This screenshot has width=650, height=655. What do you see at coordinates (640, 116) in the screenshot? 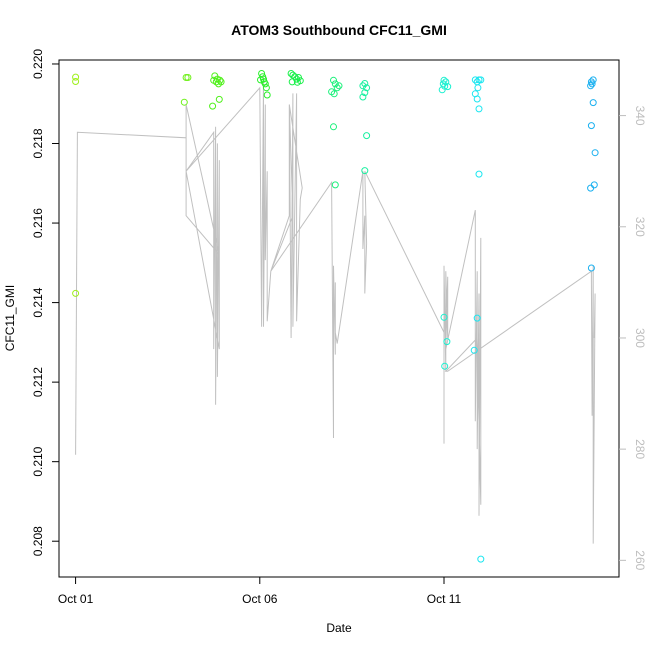
I see `y2-tick-label: 340` at bounding box center [640, 116].